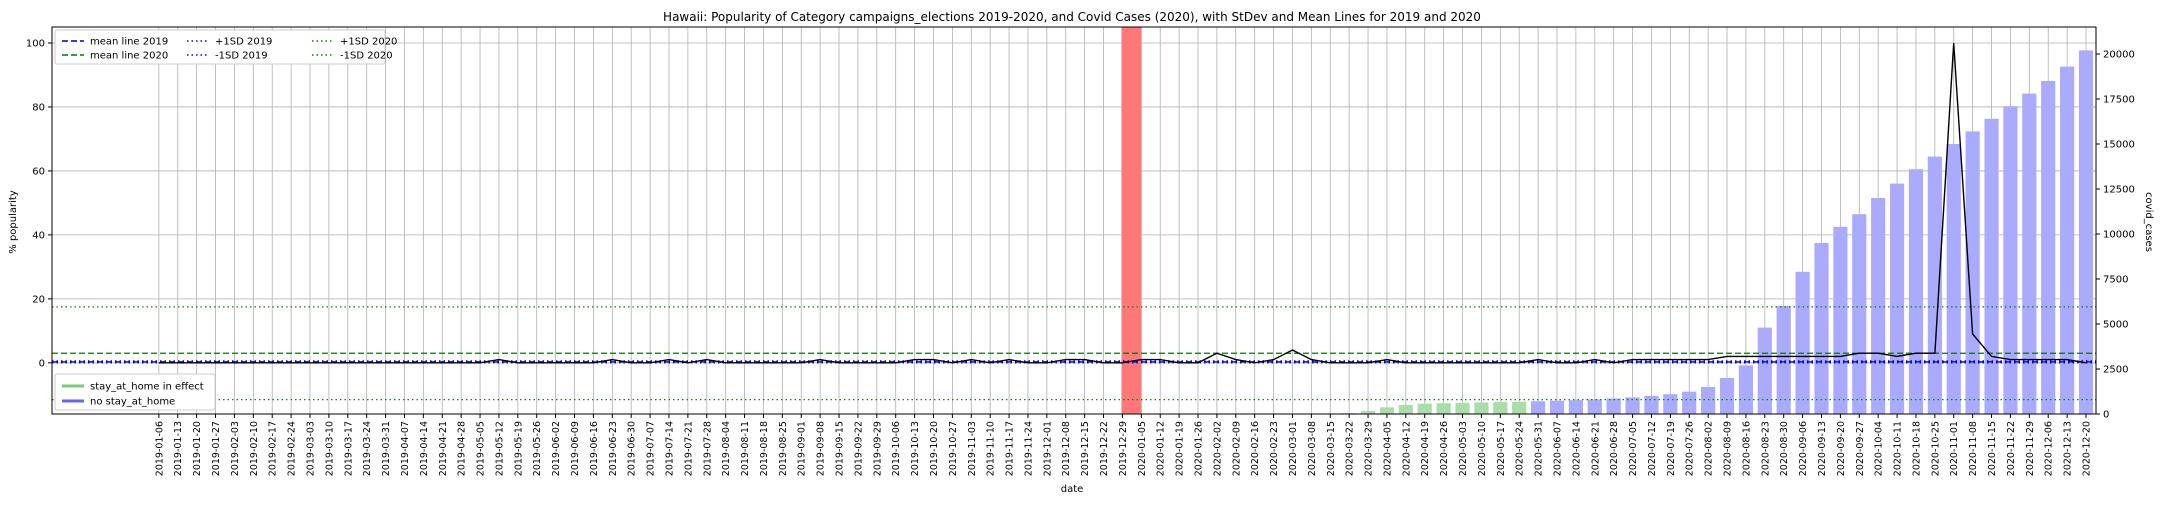 Image resolution: width=2160 pixels, height=508 pixels. I want to click on x-tick-label: 2020-08-23, so click(1765, 448).